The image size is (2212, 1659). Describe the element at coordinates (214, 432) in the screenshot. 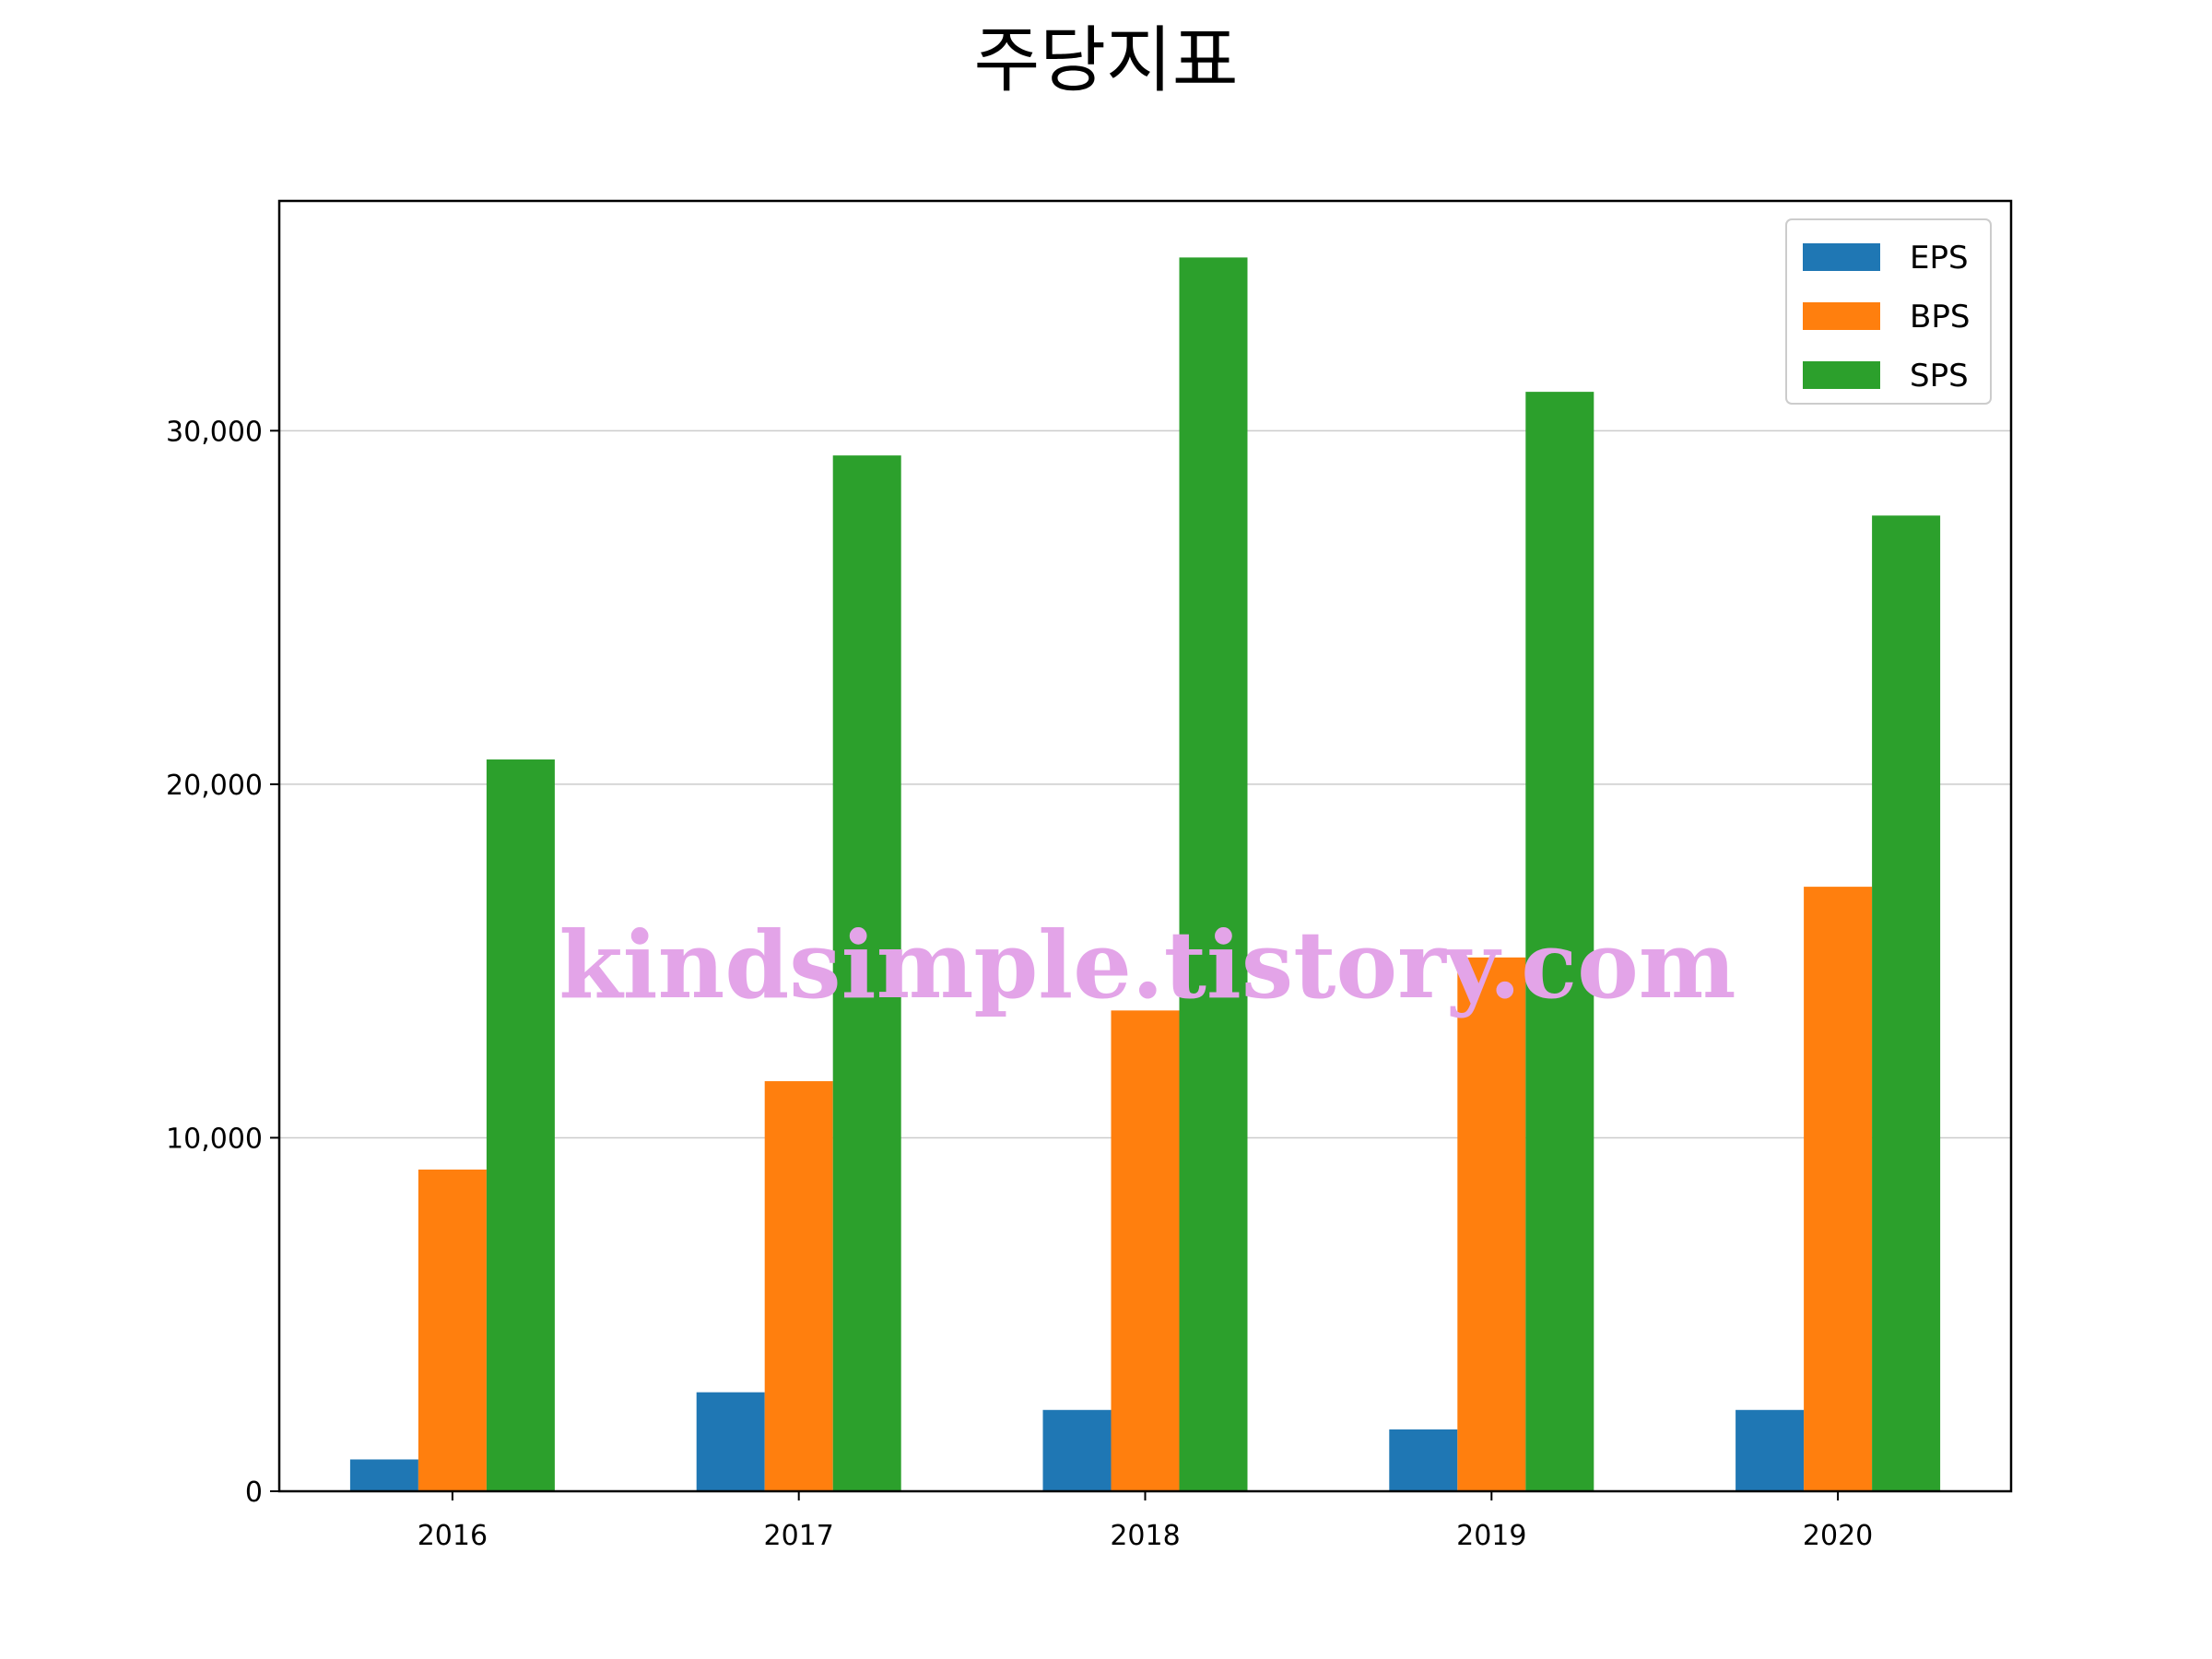

I see `y-tick-label: 30,000` at that location.